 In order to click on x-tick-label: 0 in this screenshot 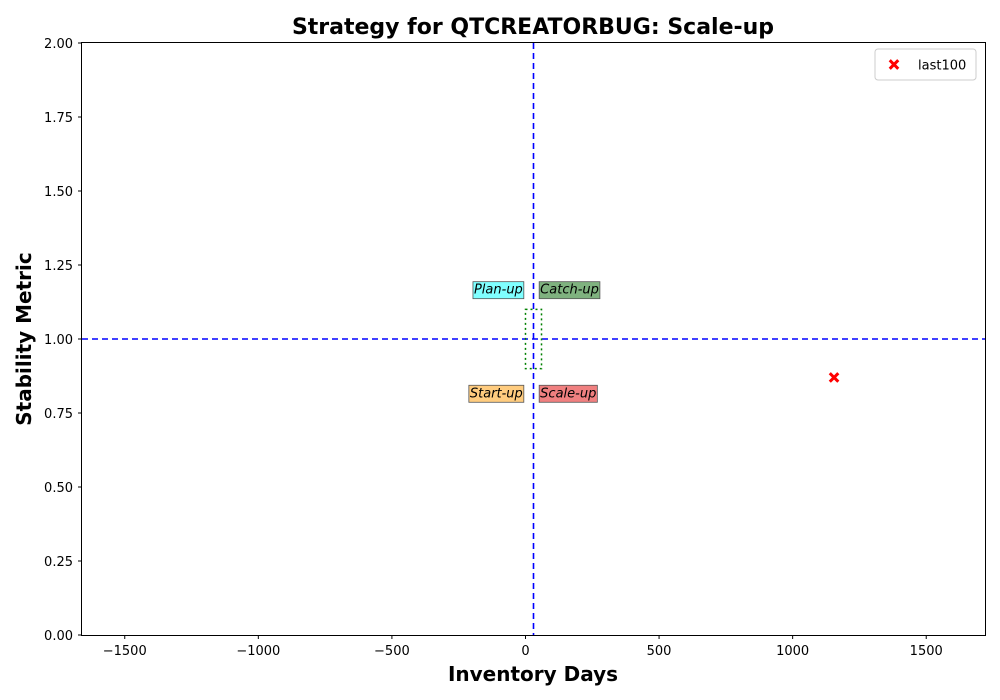, I will do `click(525, 651)`.